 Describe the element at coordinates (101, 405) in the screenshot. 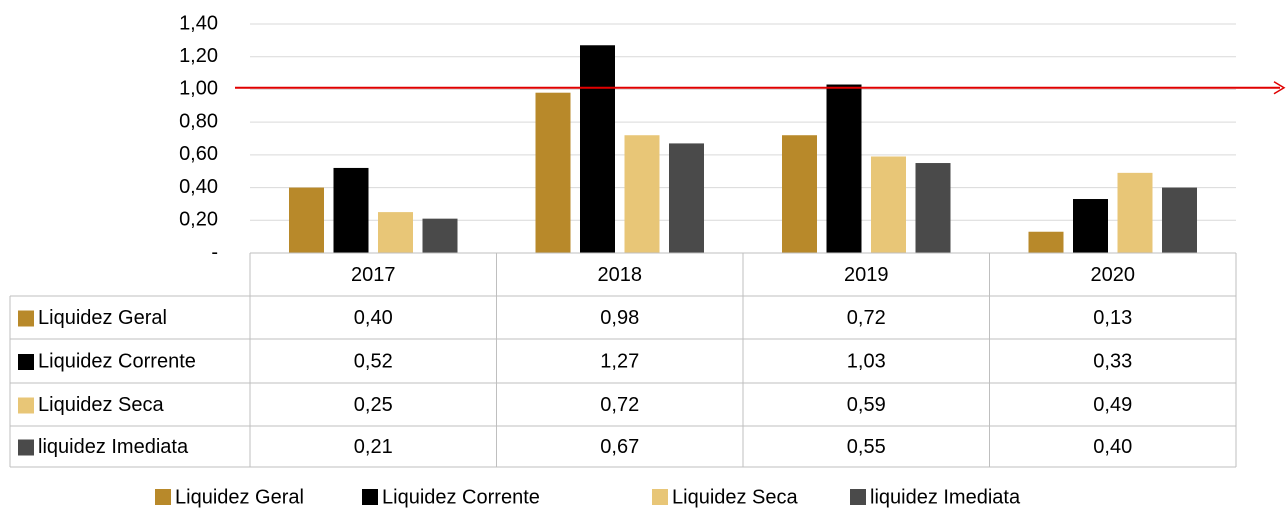

I see `table-row-label: Liquidez Seca` at that location.